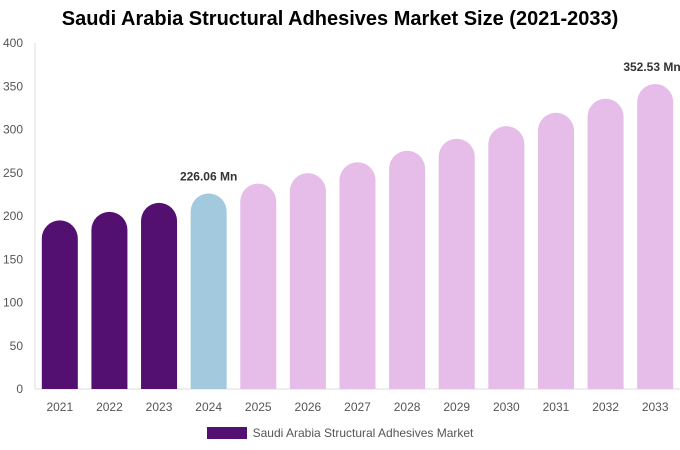 This screenshot has height=450, width=680. What do you see at coordinates (506, 407) in the screenshot?
I see `x-tick-label: 2030` at bounding box center [506, 407].